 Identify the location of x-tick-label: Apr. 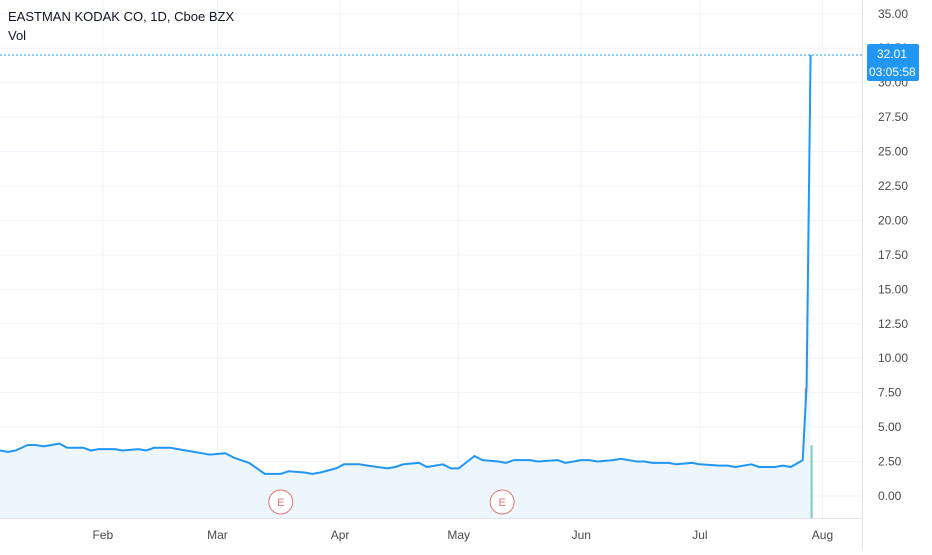
(340, 535).